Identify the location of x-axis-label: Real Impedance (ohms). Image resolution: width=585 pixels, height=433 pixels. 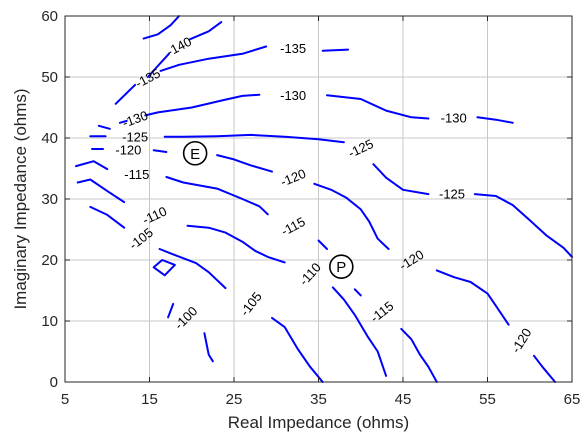
(318, 422).